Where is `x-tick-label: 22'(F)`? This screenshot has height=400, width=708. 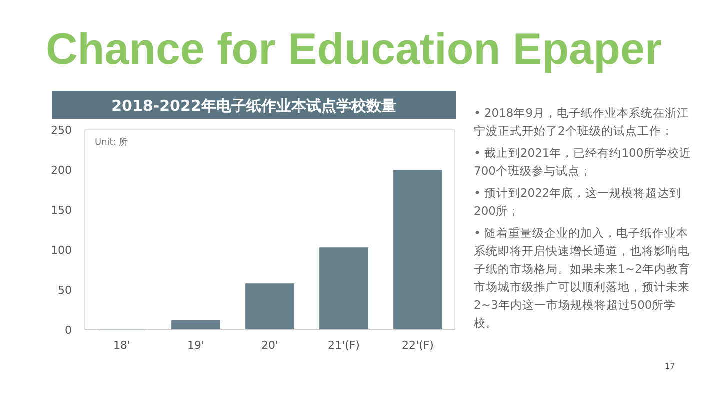
x-tick-label: 22'(F) is located at coordinates (418, 345).